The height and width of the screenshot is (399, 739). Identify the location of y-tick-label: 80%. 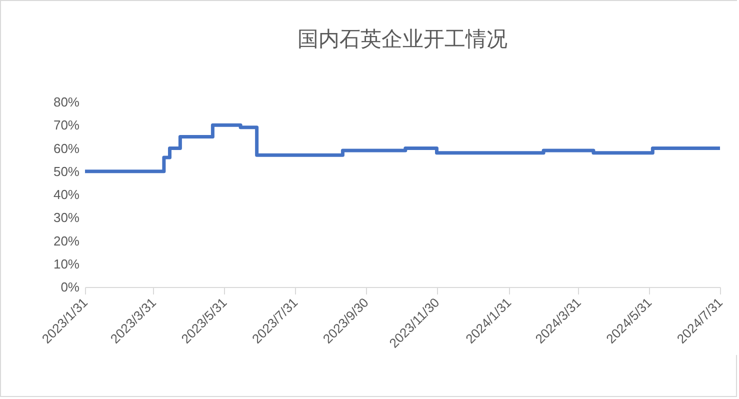
(66, 102).